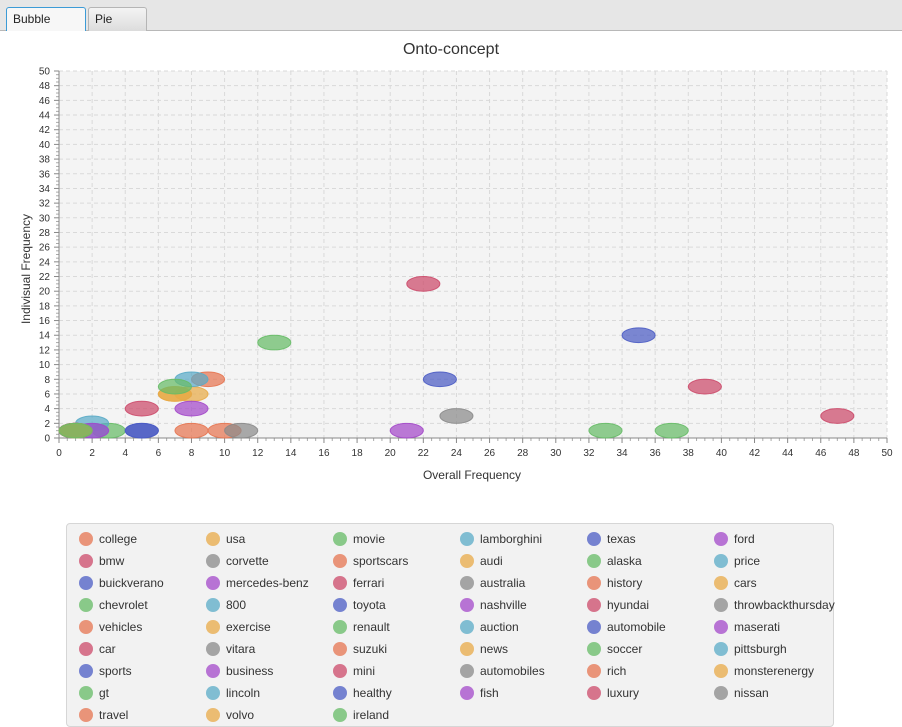  I want to click on legend-label: business, so click(250, 671).